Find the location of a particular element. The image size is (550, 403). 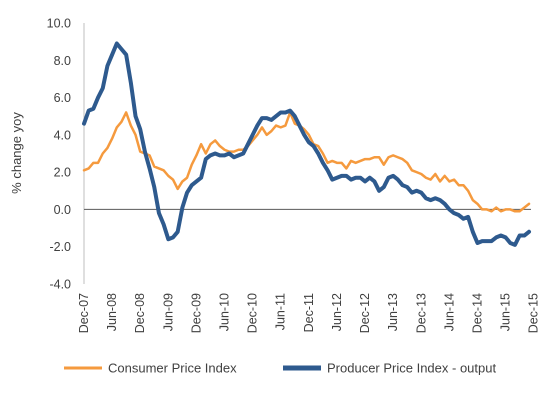

x-tick-label: Jun-11 is located at coordinates (281, 311).